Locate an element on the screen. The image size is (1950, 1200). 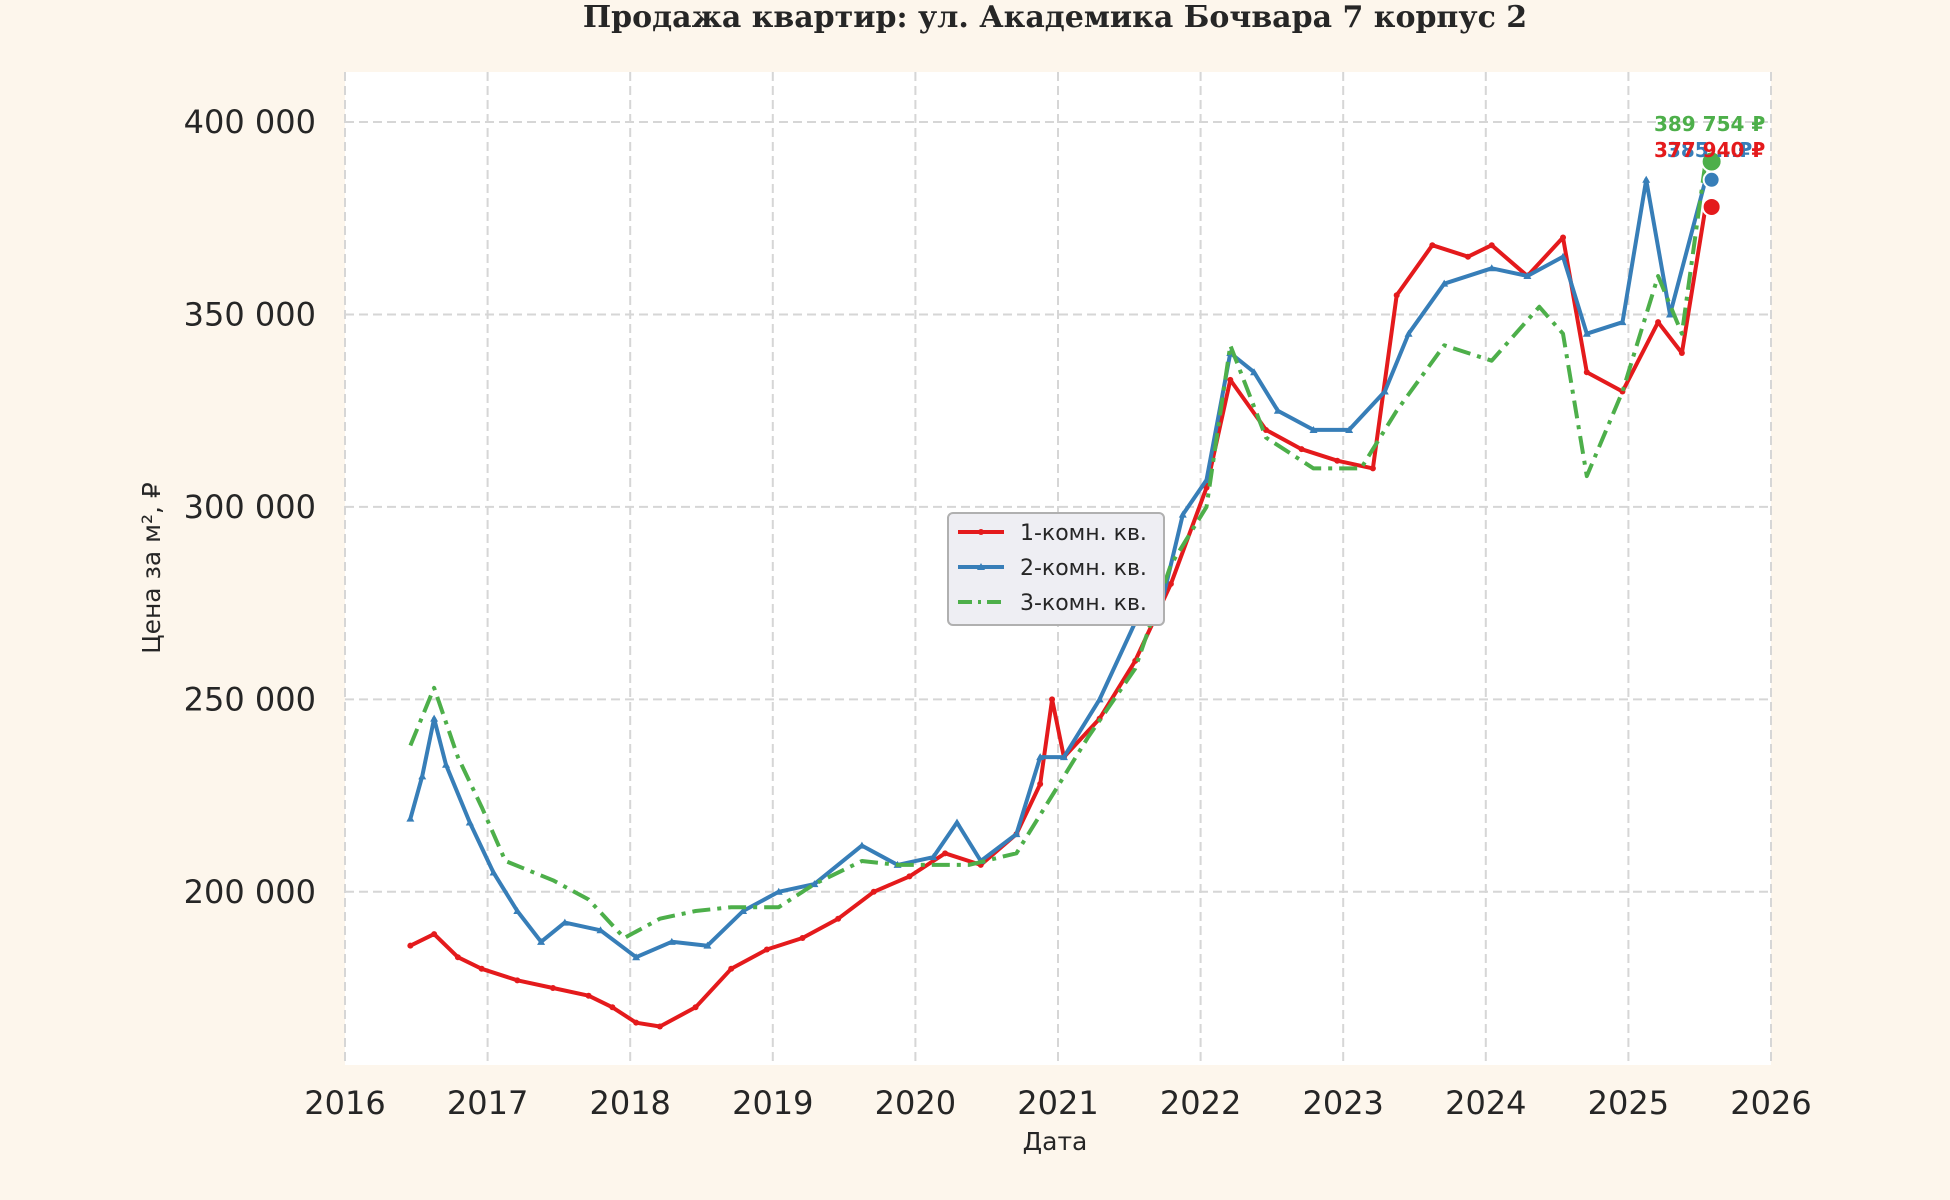
y-axis-label: Цена за м², ₽ is located at coordinates (151, 568).